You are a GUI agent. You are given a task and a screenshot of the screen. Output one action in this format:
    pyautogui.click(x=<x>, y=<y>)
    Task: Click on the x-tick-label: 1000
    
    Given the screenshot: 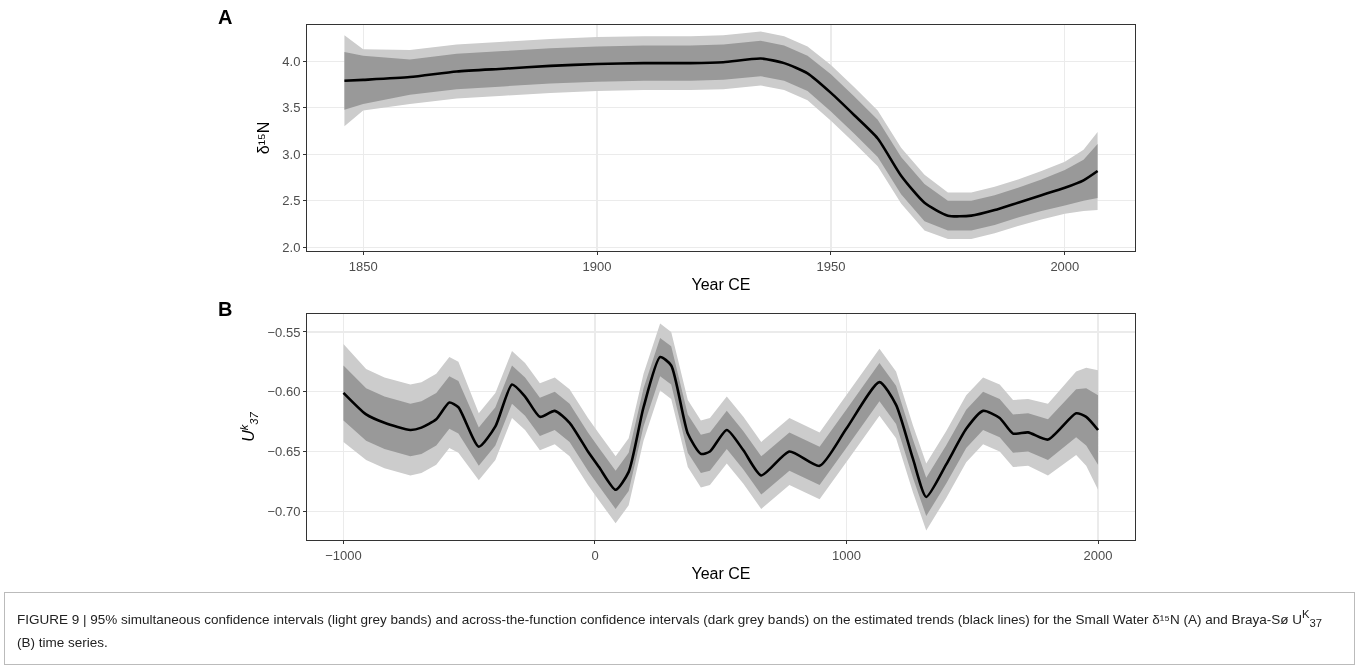 What is the action you would take?
    pyautogui.click(x=846, y=555)
    